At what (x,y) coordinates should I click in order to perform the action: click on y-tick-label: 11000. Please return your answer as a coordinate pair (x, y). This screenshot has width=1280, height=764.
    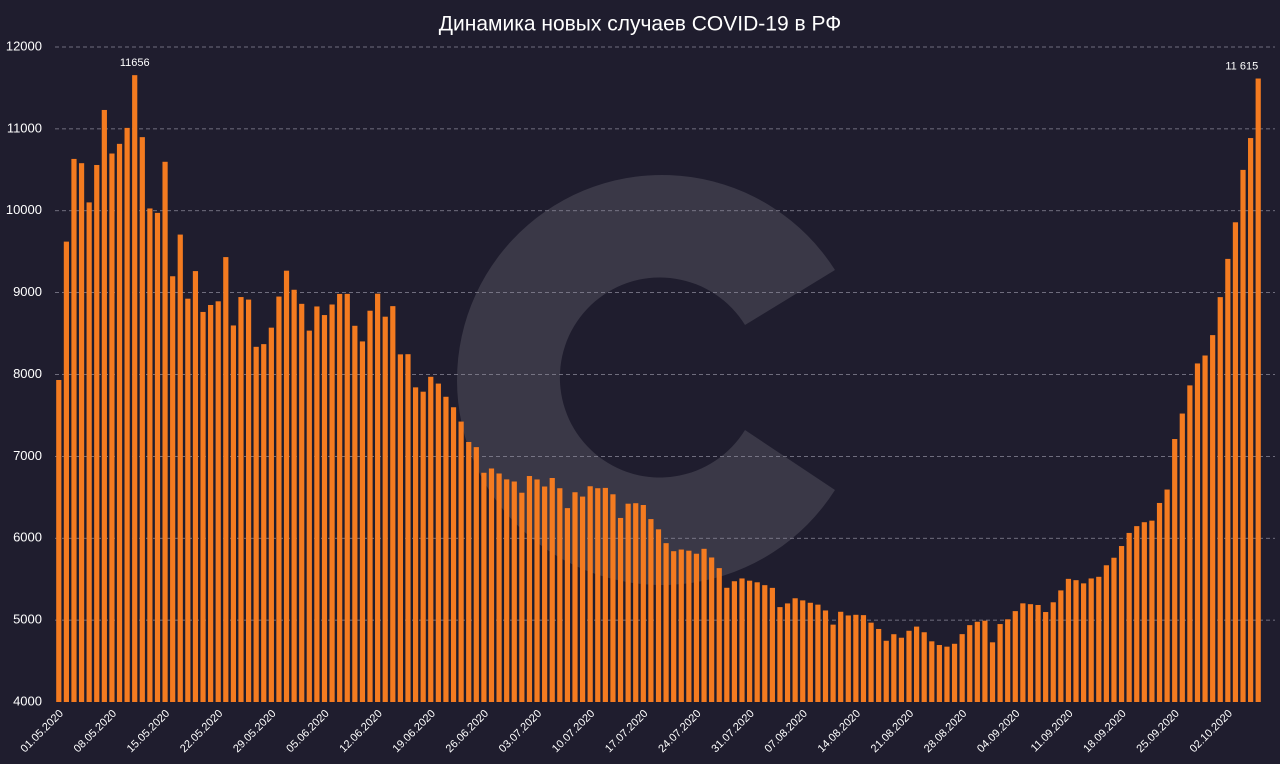
    Looking at the image, I should click on (24, 127).